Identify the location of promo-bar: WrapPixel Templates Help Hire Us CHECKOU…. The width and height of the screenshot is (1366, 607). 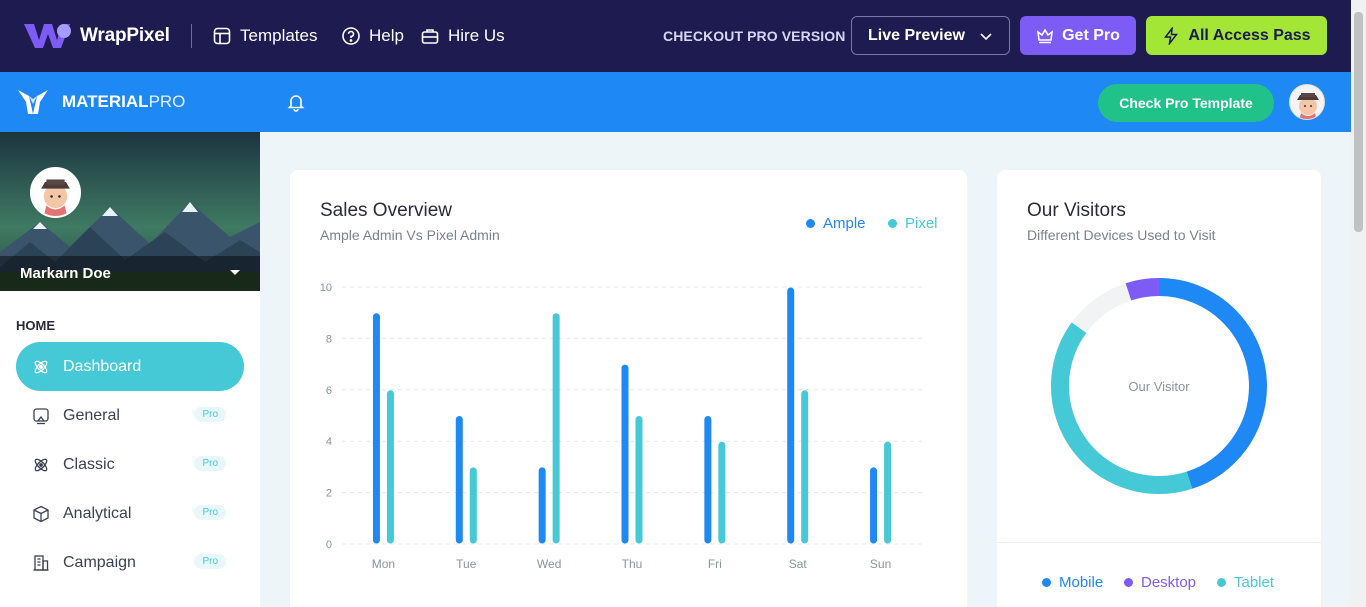
(675, 36).